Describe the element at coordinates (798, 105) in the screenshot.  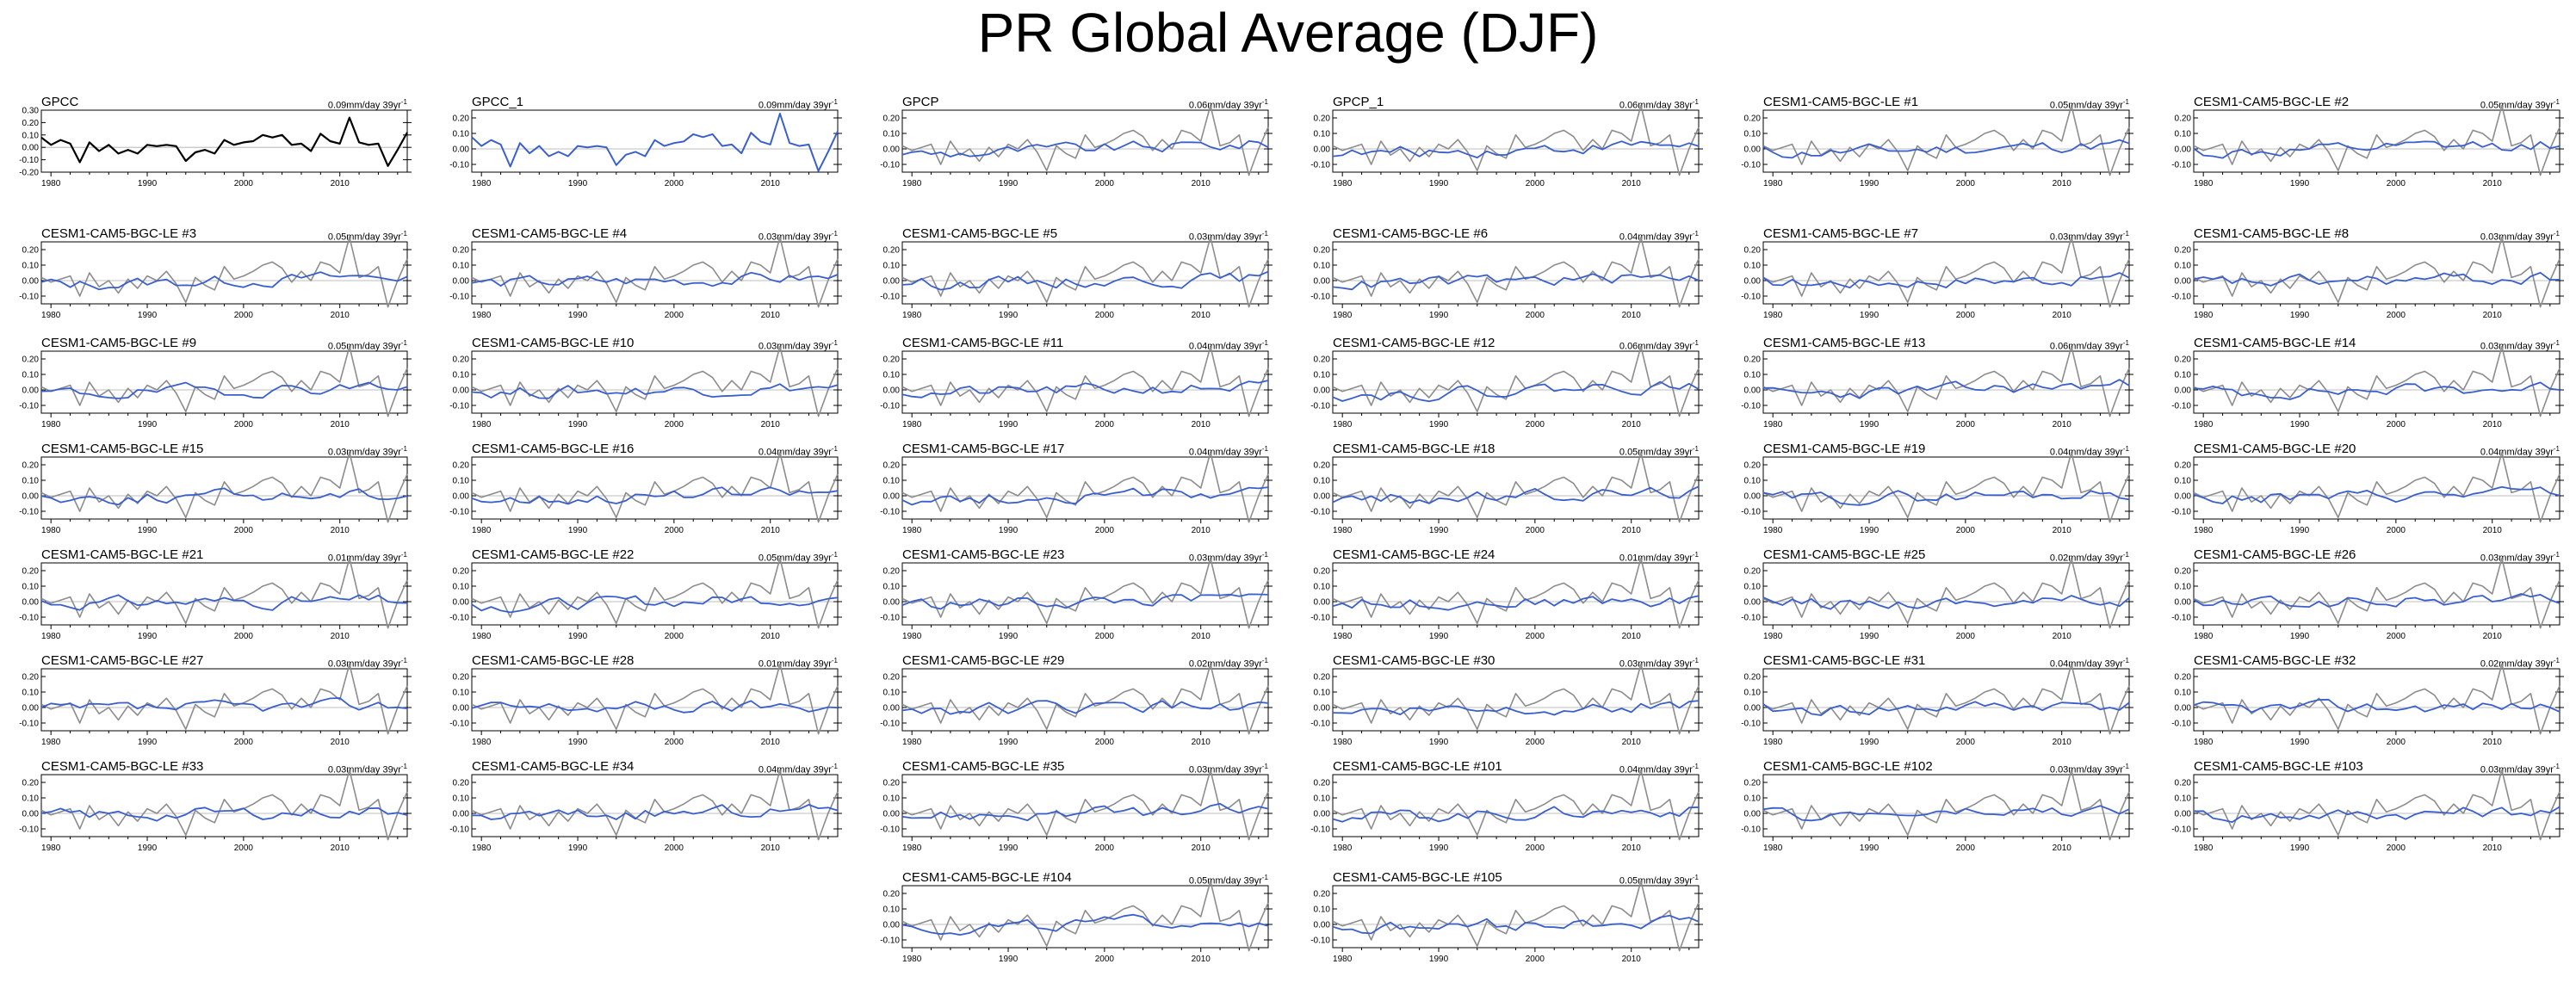
I see `panel-trend-label: 0.09mm/day 39yr-1` at that location.